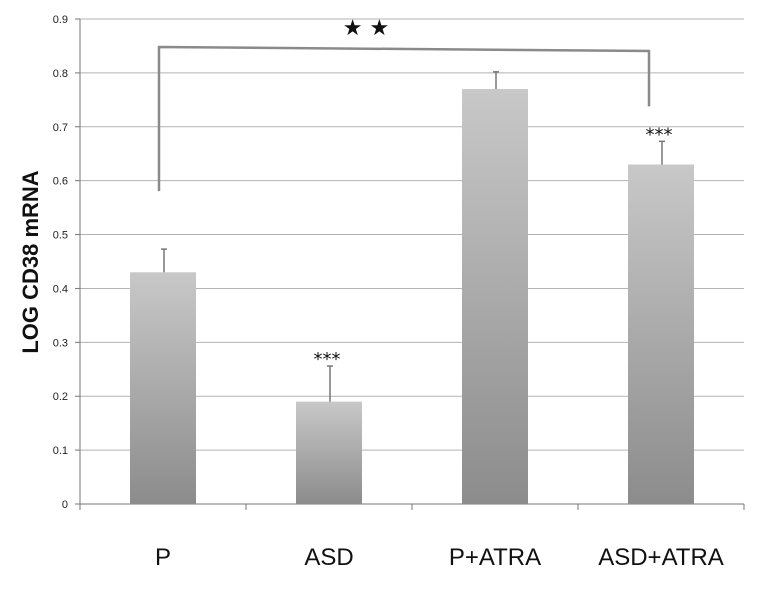 Image resolution: width=764 pixels, height=591 pixels. I want to click on y-tick-label: 0.4, so click(60, 289).